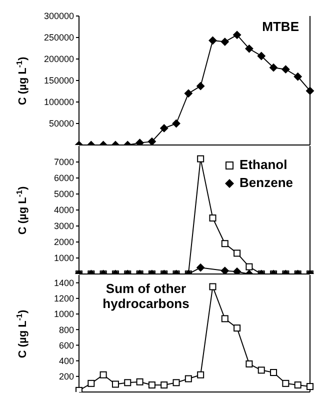 Image resolution: width=323 pixels, height=396 pixels. I want to click on y-tick-label: 6000, so click(64, 178).